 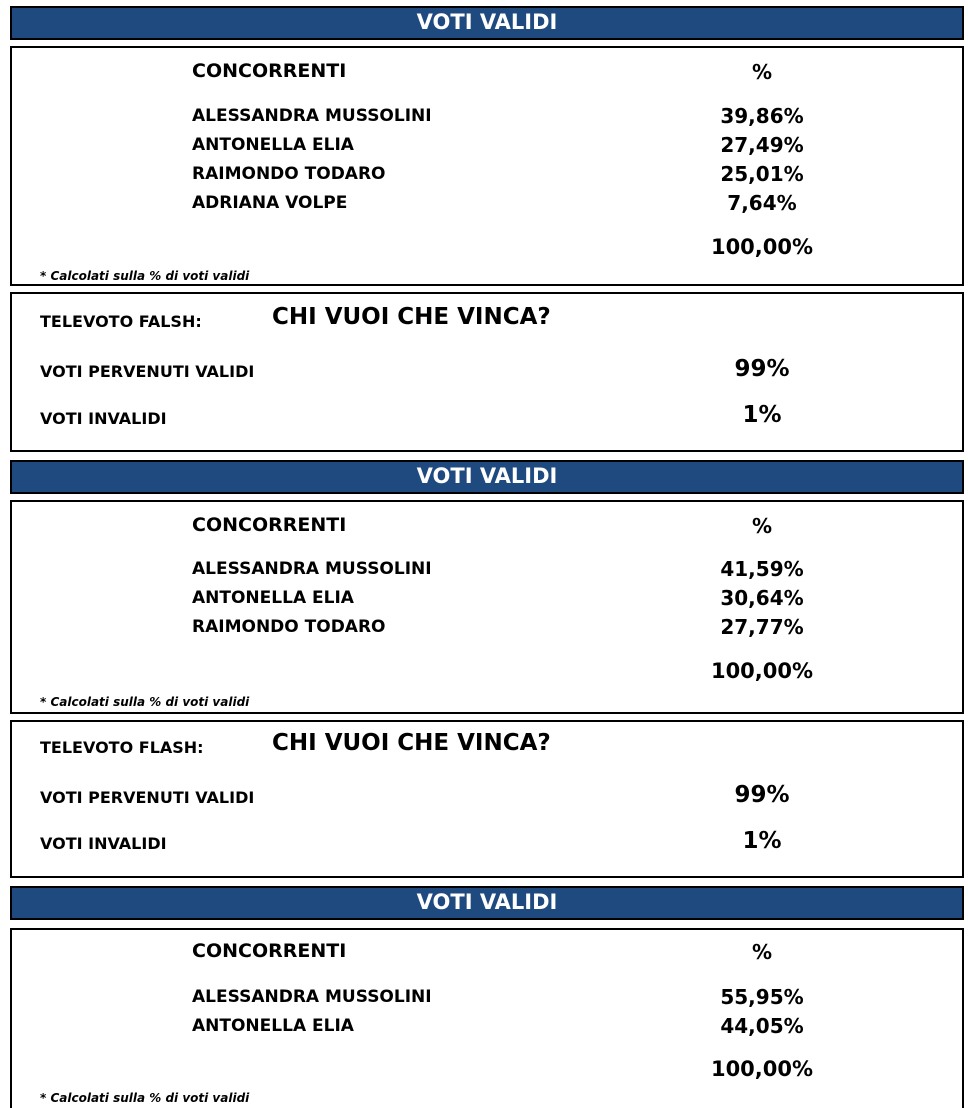 I want to click on televoto-label: TELEVOTO FLASH:, so click(x=122, y=747).